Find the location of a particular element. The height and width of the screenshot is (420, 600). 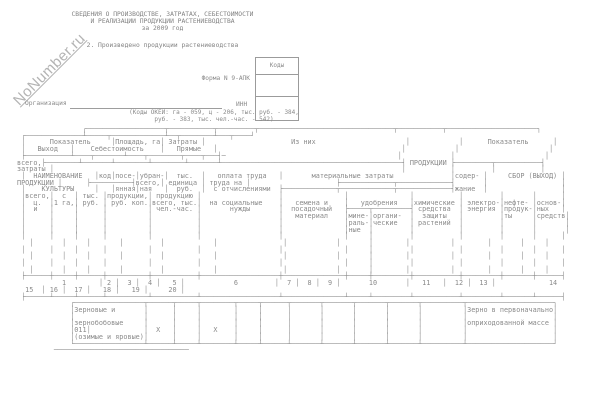

organization-label: Организация is located at coordinates (46, 103).